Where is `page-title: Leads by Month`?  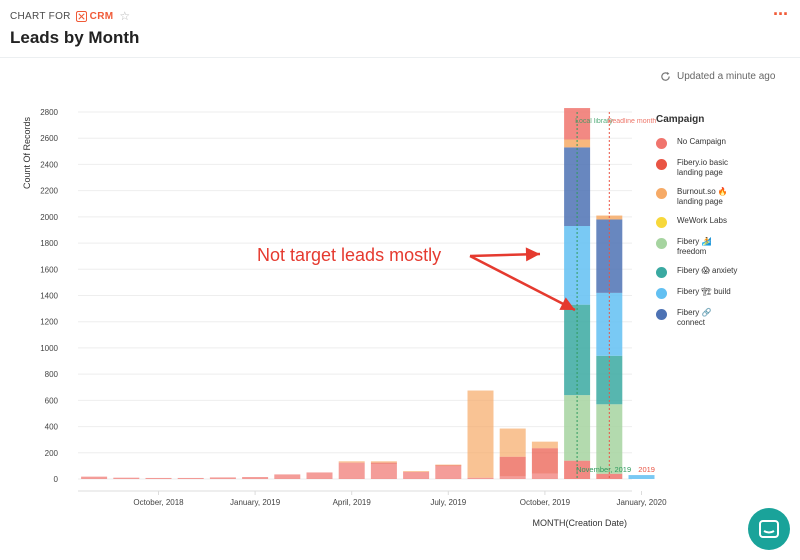 page-title: Leads by Month is located at coordinates (75, 37).